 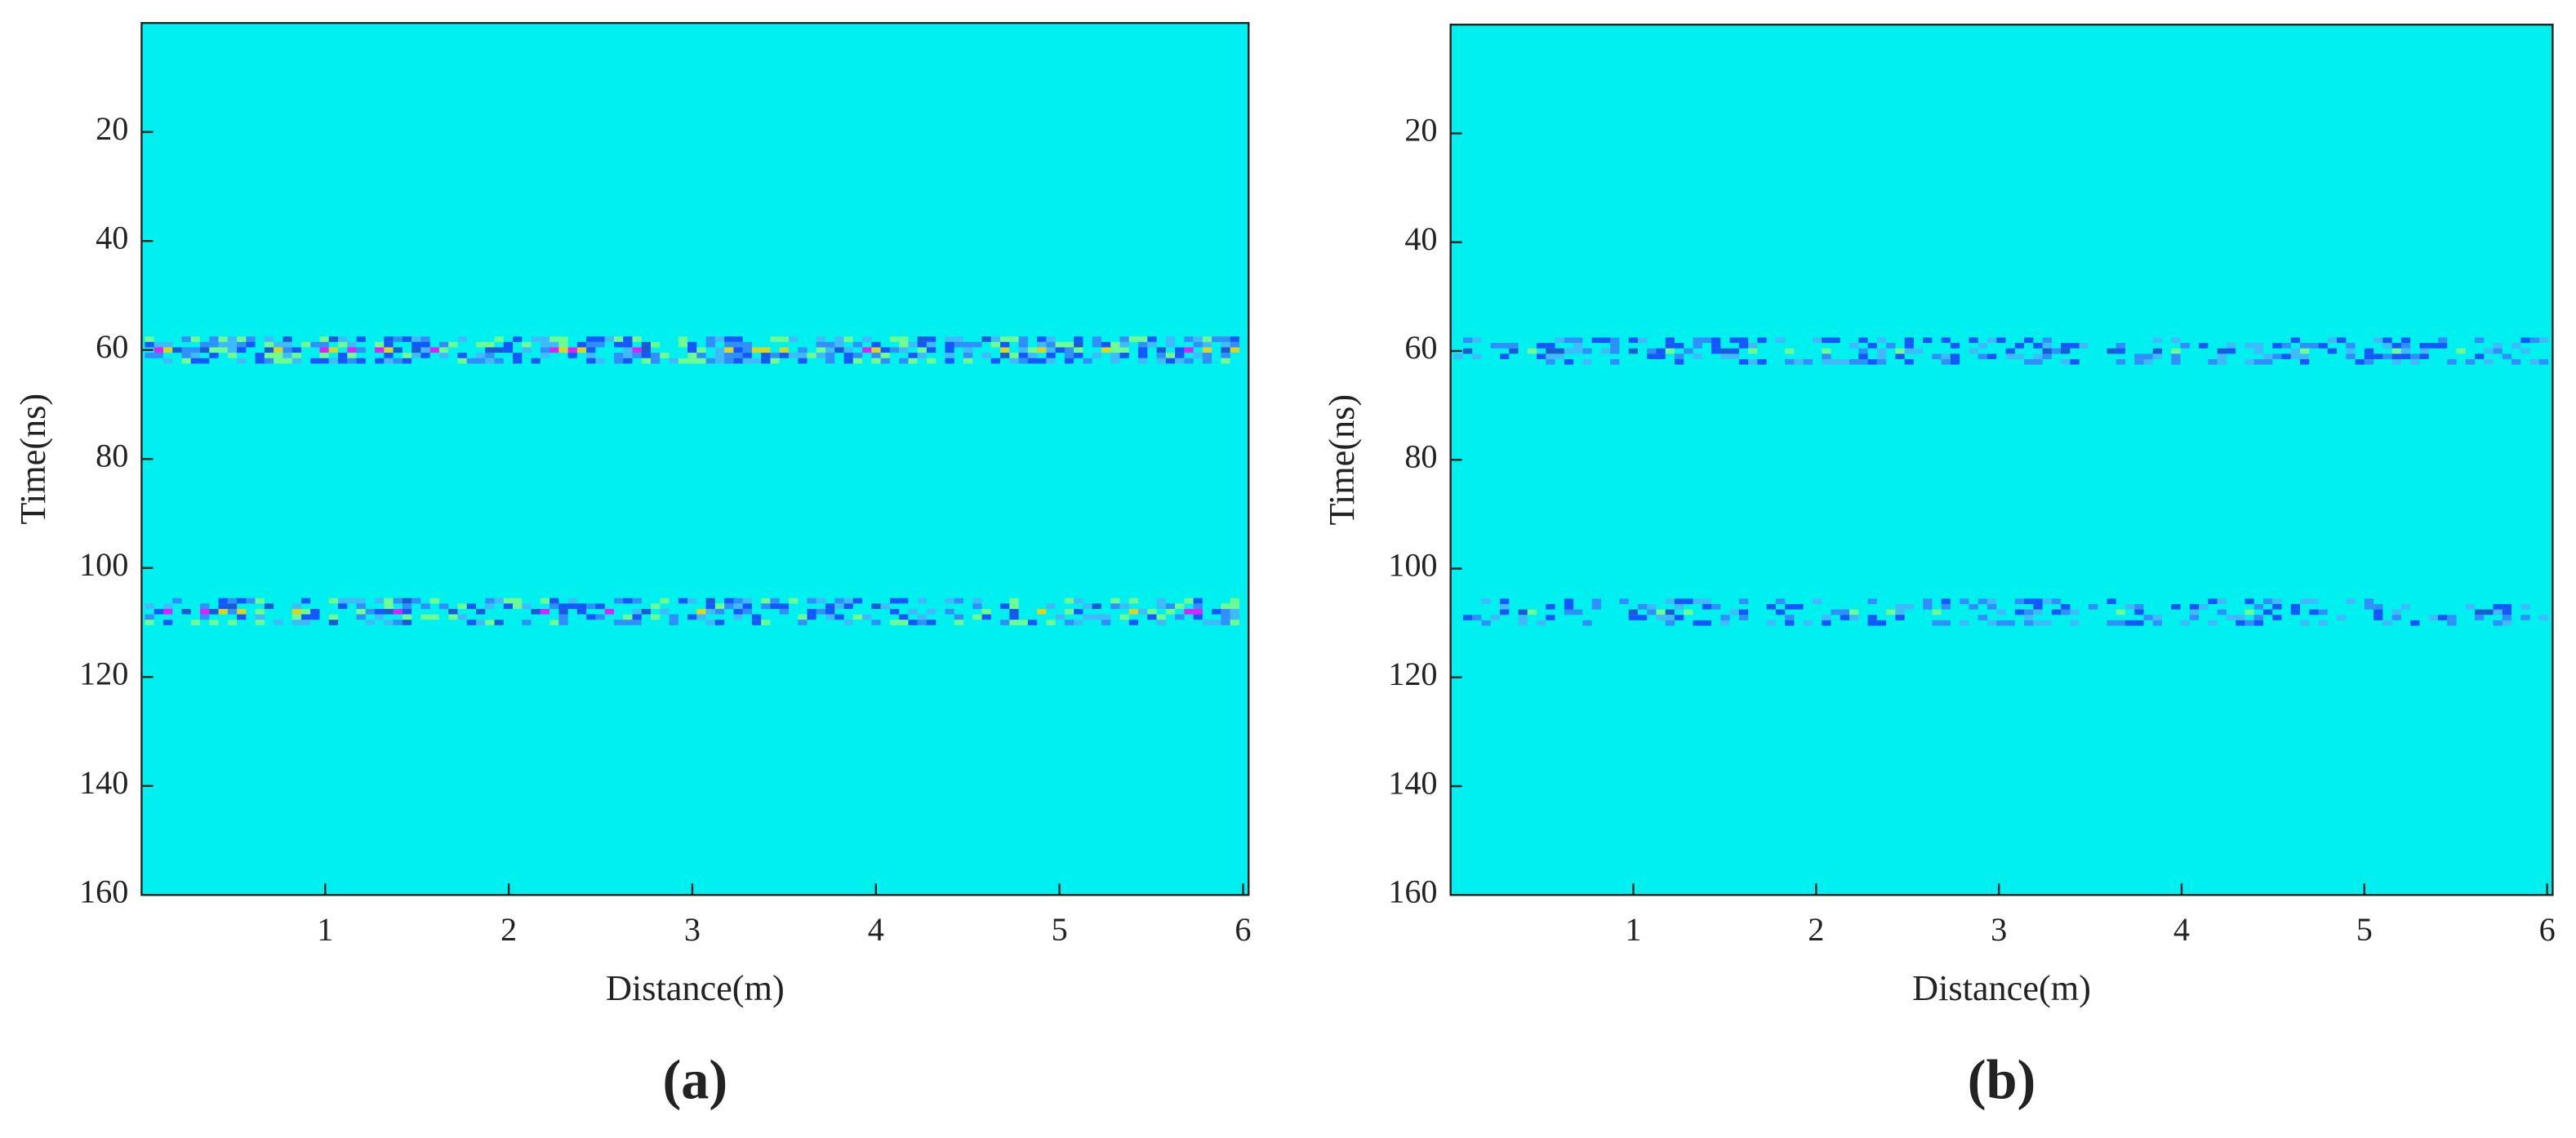 What do you see at coordinates (1420, 238) in the screenshot?
I see `y-tick-label: 40` at bounding box center [1420, 238].